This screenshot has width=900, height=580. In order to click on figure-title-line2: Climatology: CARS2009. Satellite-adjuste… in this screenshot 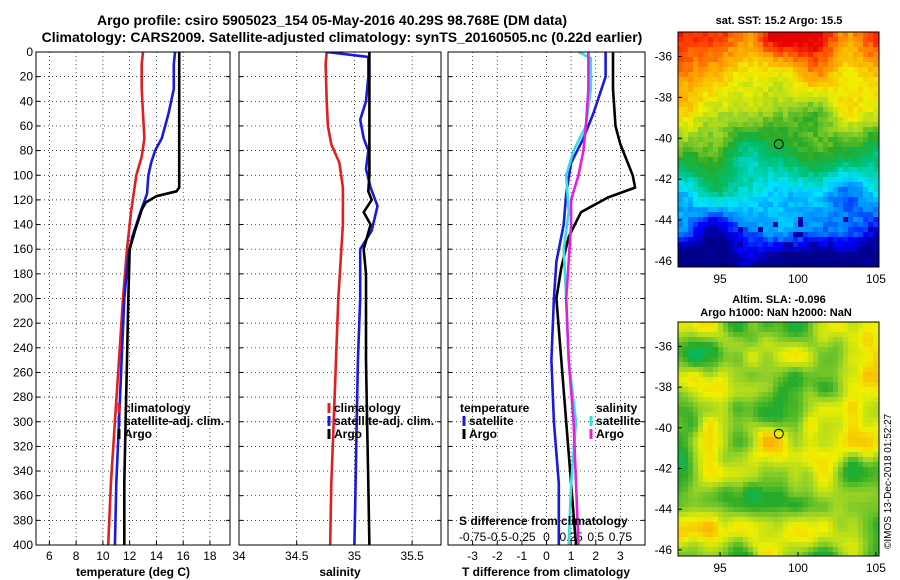, I will do `click(342, 37)`.